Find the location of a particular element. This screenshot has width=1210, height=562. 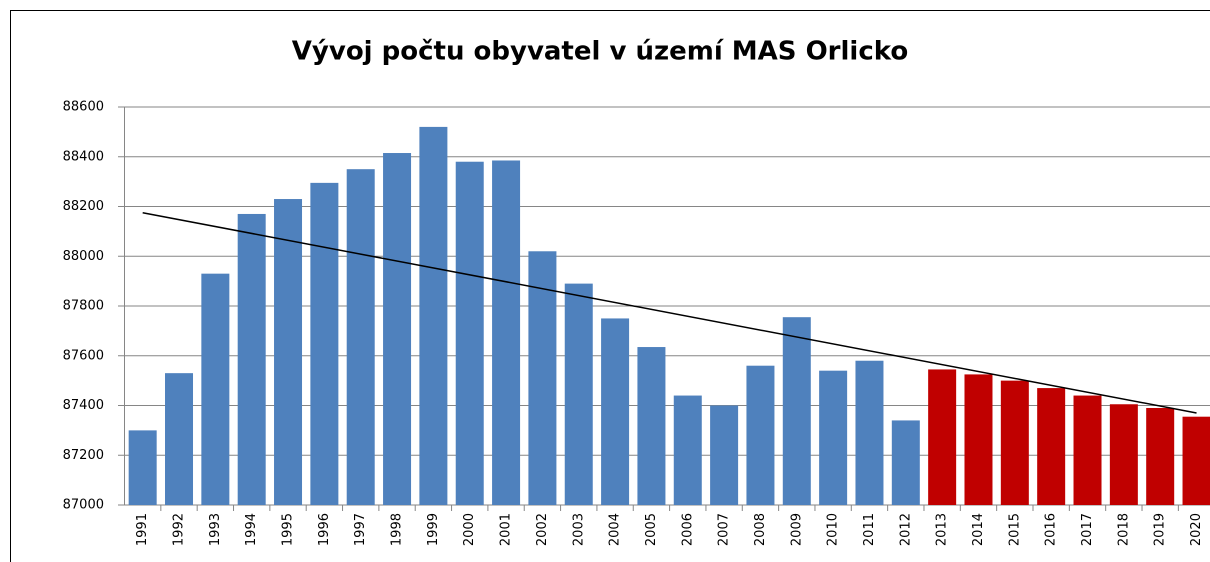

x-tick-label: 2003 is located at coordinates (578, 529).